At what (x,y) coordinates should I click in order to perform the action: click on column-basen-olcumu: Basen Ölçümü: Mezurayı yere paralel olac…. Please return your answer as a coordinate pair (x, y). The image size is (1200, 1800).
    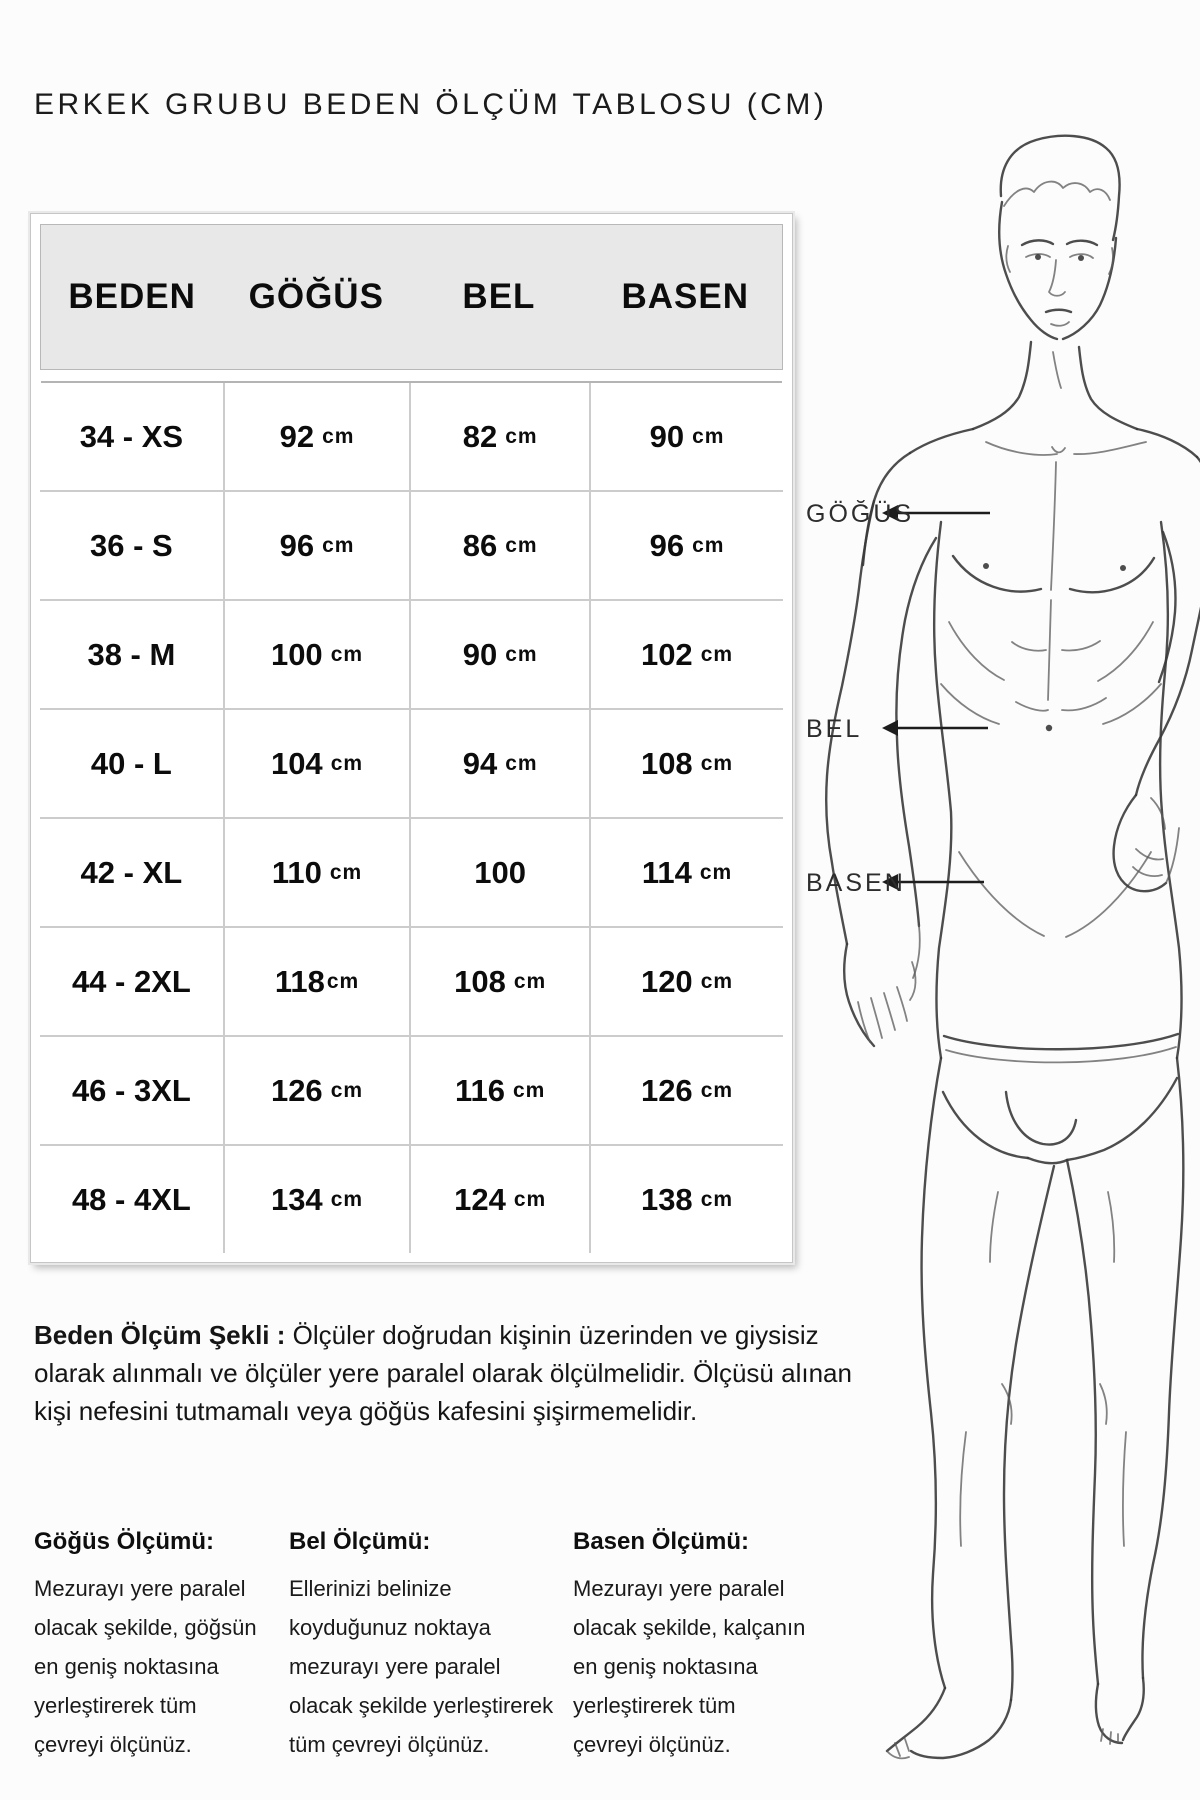
    Looking at the image, I should click on (698, 1643).